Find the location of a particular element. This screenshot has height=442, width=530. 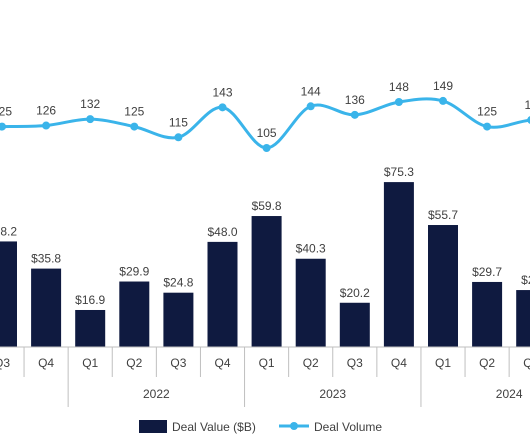

bar-value-label: $59.8 is located at coordinates (267, 206).